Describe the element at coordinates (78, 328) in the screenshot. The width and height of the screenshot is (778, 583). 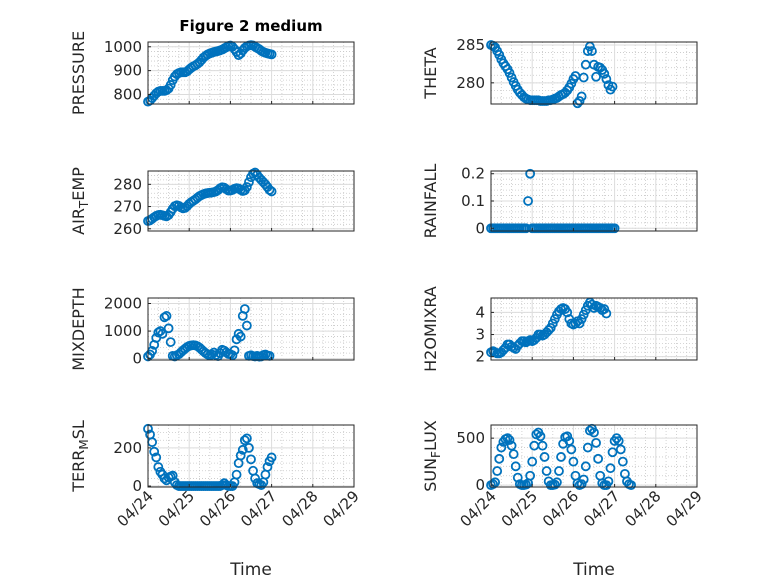
I see `y-axis-label: MIXDEPTH` at that location.